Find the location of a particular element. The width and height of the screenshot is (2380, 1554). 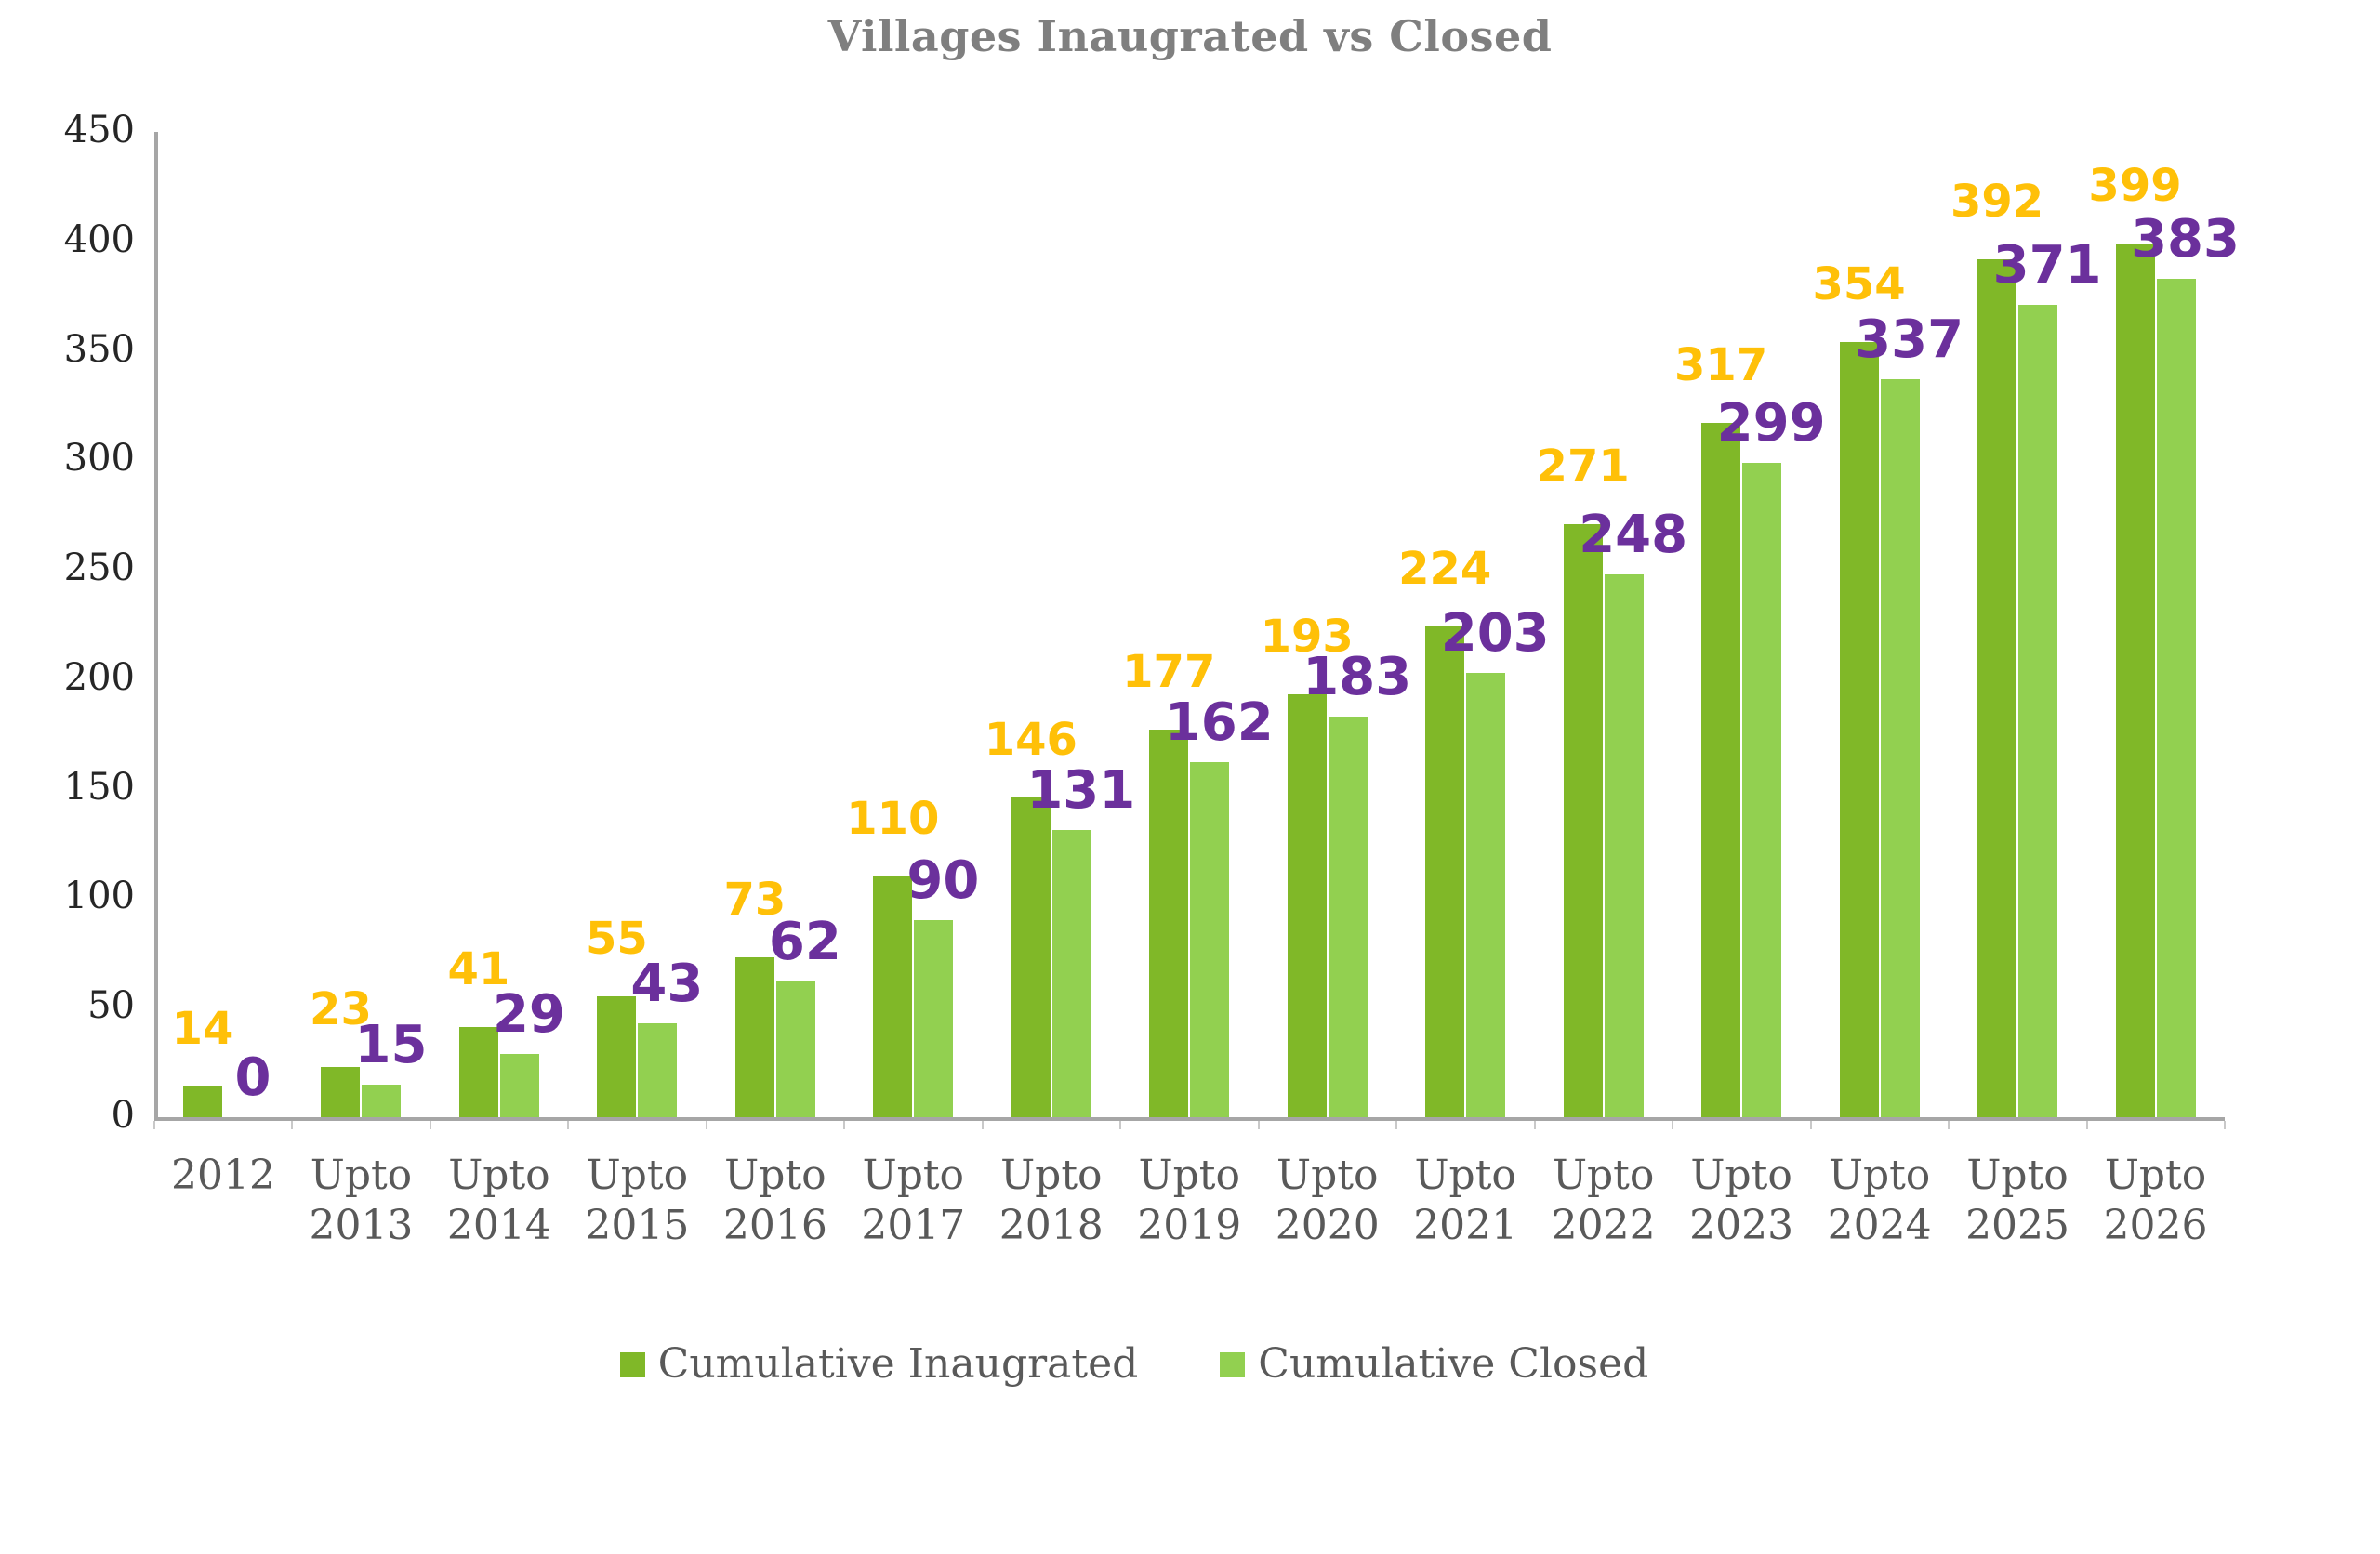

value-label-closed-upto-2023: 299 is located at coordinates (1771, 423).